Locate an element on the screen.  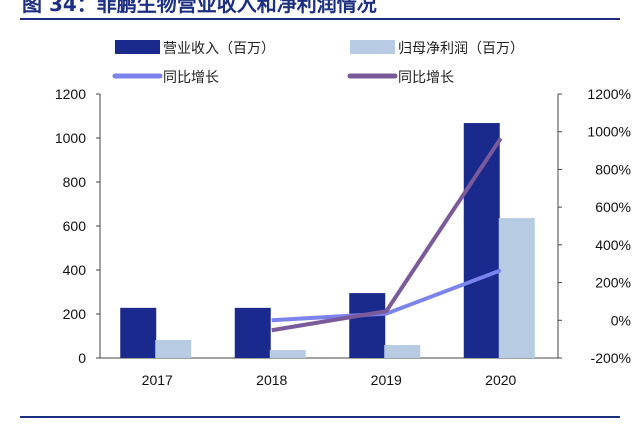
left-tick-label: 400 is located at coordinates (75, 270).